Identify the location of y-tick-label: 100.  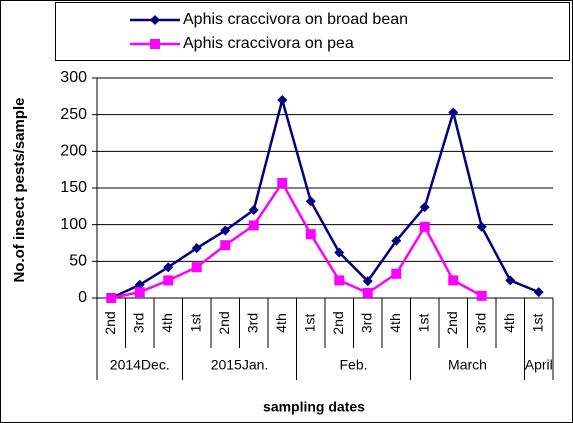
(73, 224).